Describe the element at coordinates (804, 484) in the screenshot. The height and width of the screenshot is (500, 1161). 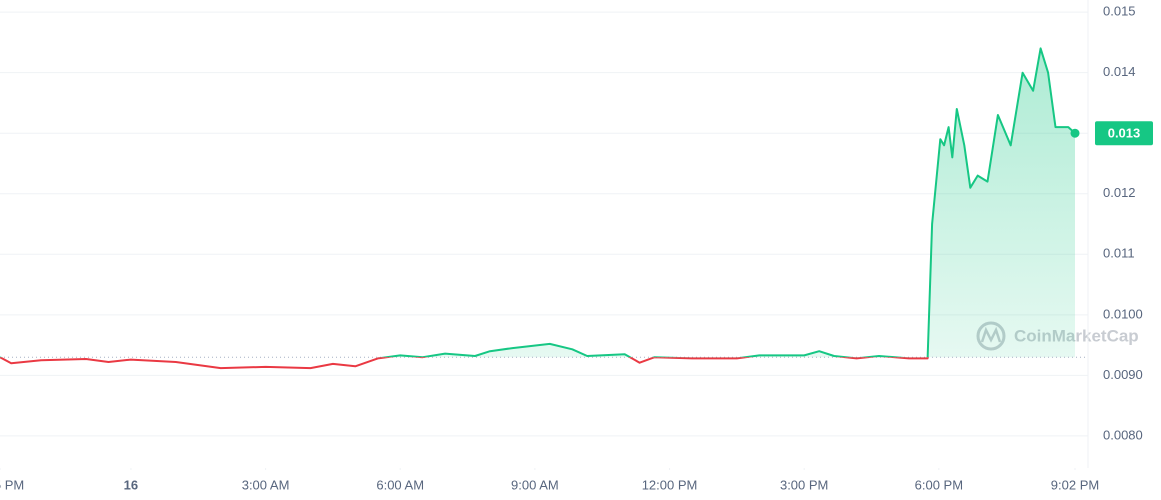
I see `x-tick-label: 3:00 PM` at that location.